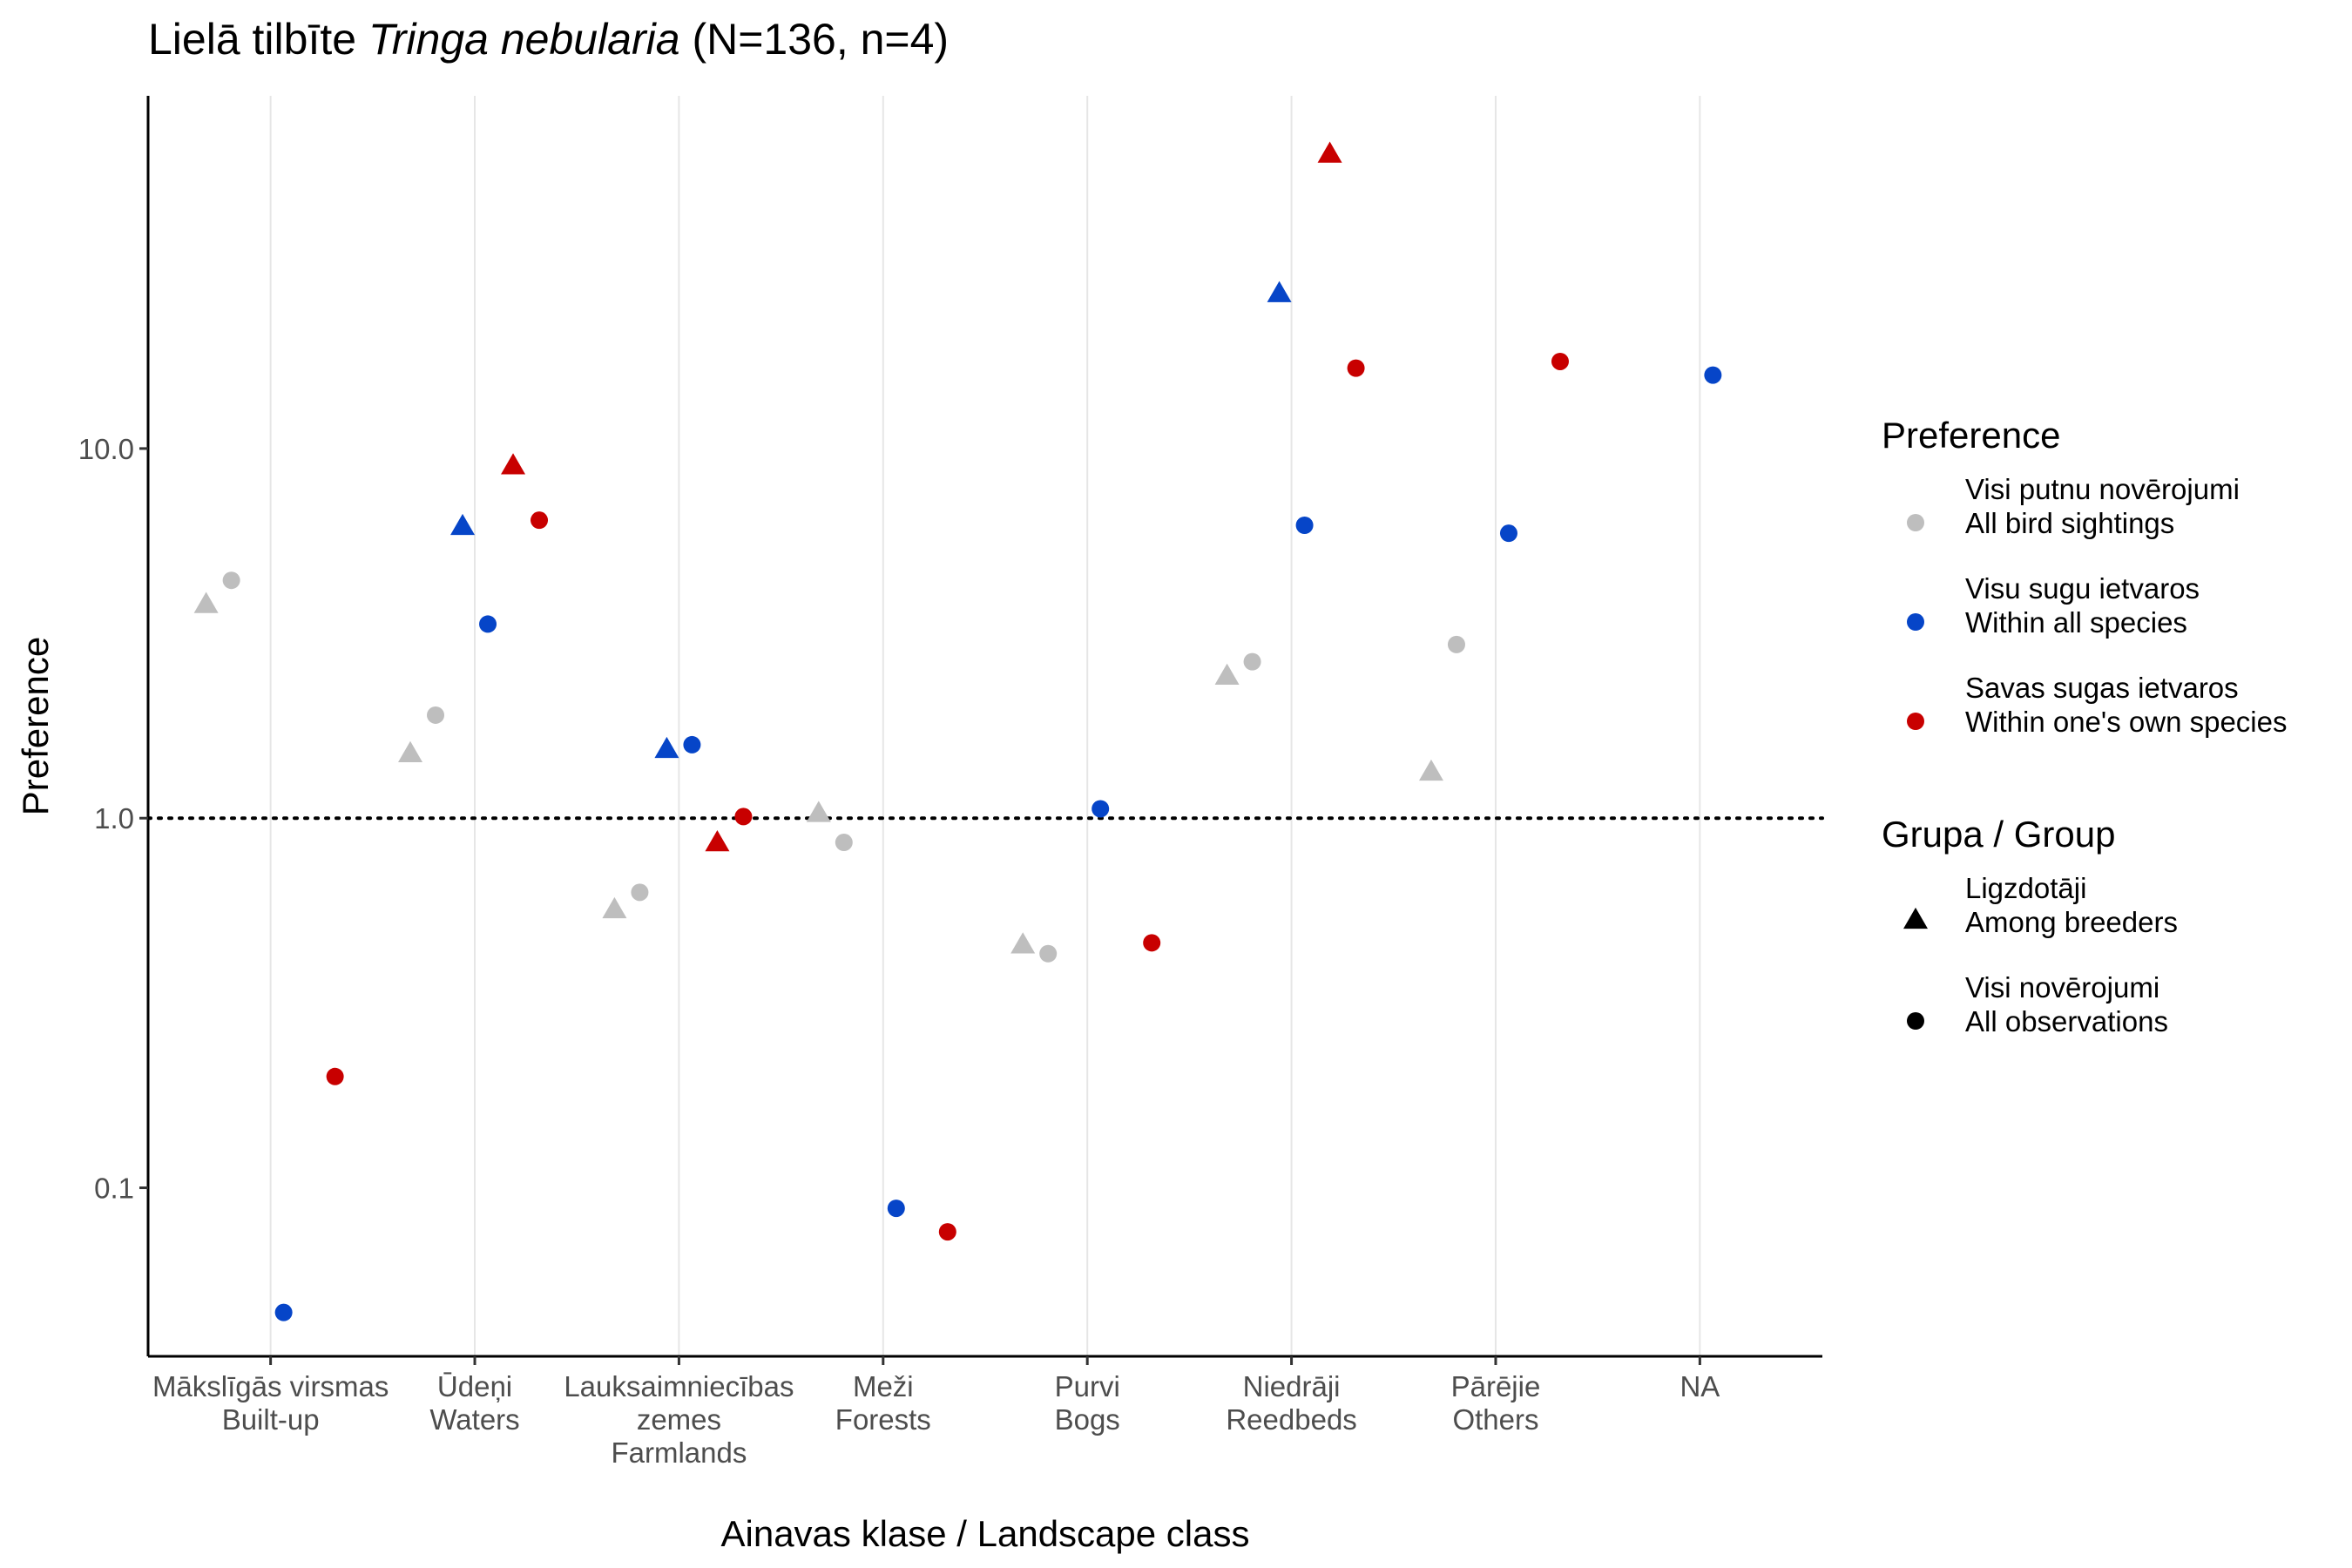 This screenshot has height=1568, width=2352. I want to click on y-tick-label-1: 1.0, so click(114, 818).